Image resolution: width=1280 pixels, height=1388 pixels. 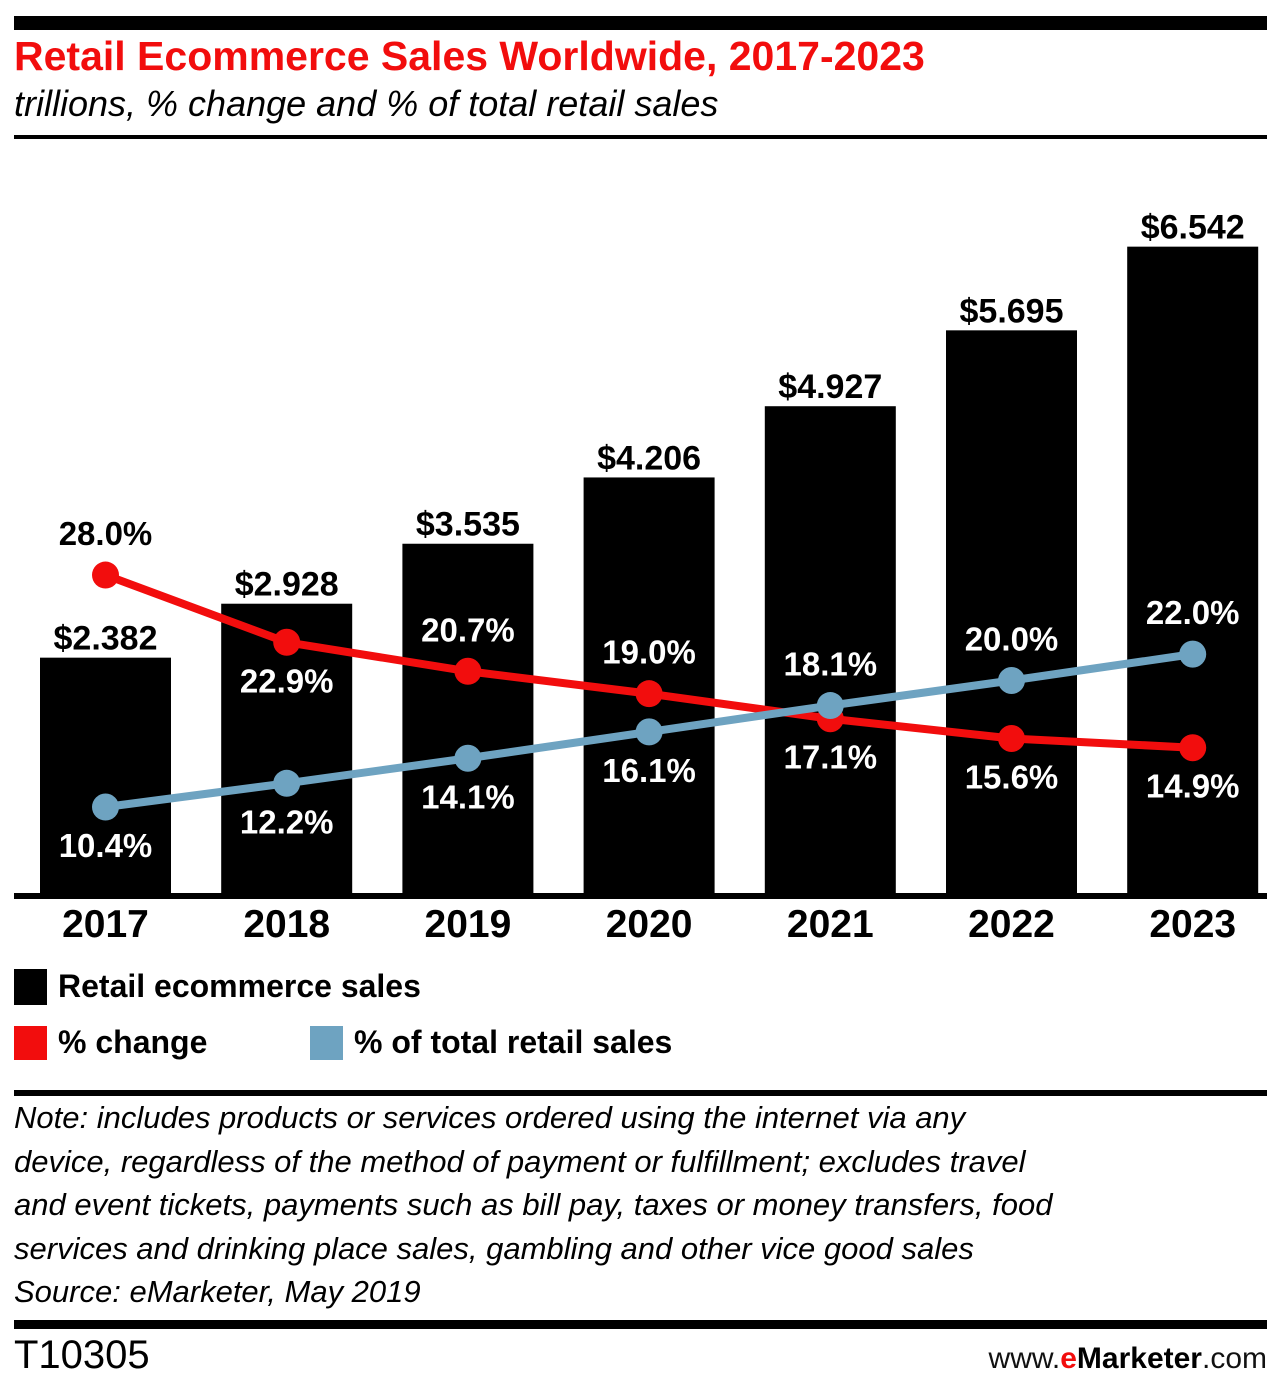 What do you see at coordinates (105, 775) in the screenshot?
I see `bar-2017` at bounding box center [105, 775].